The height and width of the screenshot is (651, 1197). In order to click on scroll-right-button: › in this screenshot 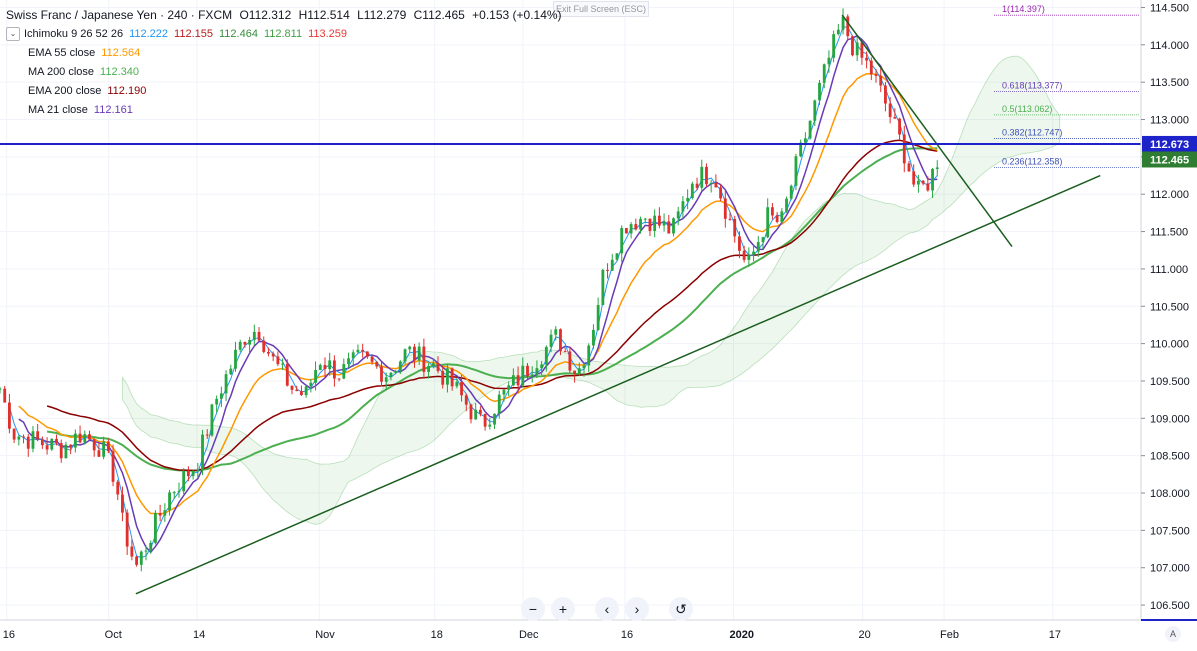, I will do `click(637, 609)`.